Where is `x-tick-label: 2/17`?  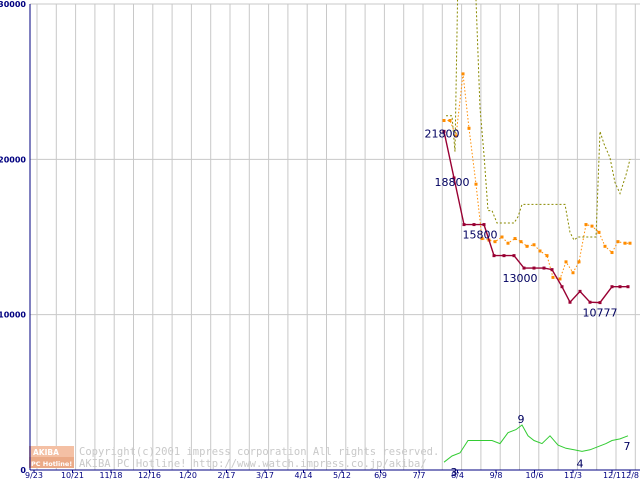
x-tick-label: 2/17 is located at coordinates (227, 475).